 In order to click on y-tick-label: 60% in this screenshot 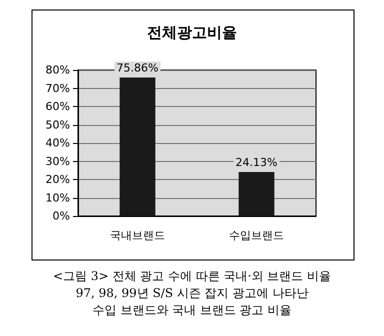, I will do `click(58, 106)`.